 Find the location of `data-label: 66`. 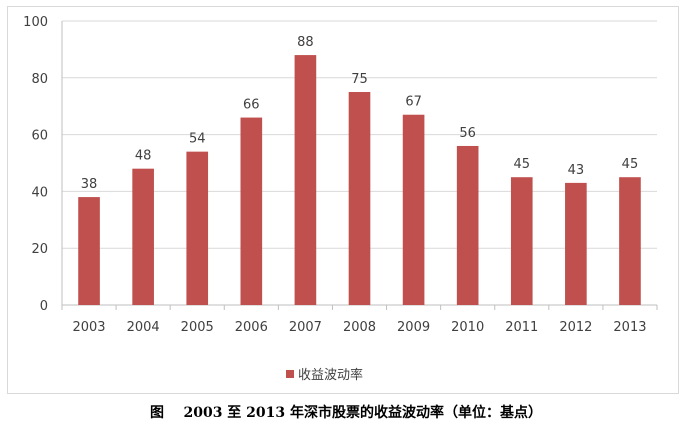

data-label: 66 is located at coordinates (251, 105).